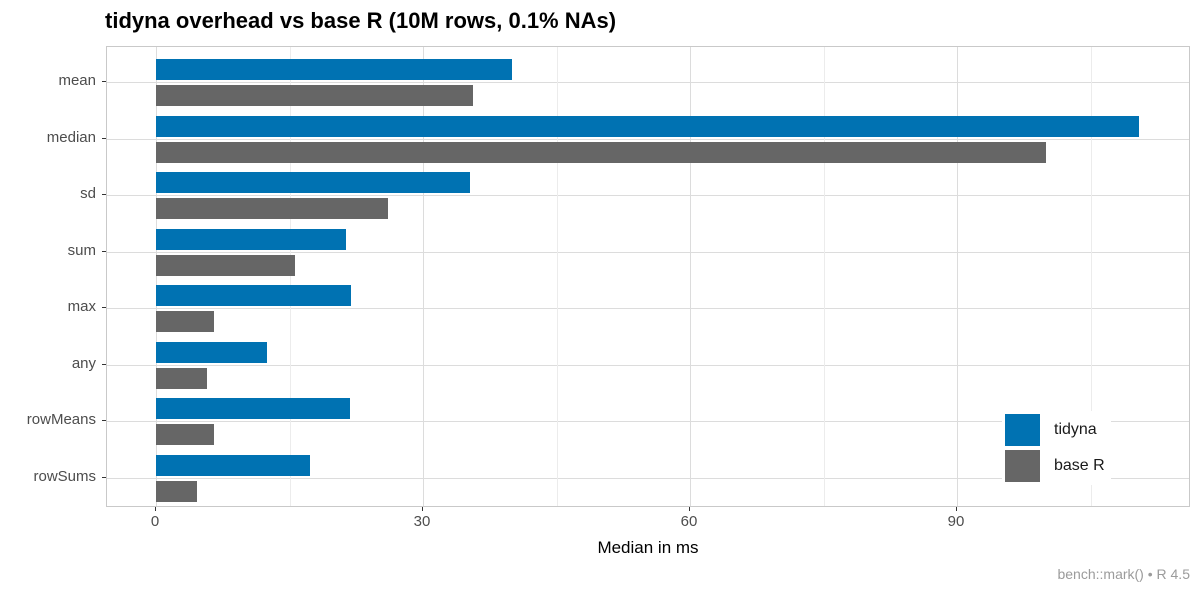  I want to click on y-axis-label-sum: sum, so click(81, 250).